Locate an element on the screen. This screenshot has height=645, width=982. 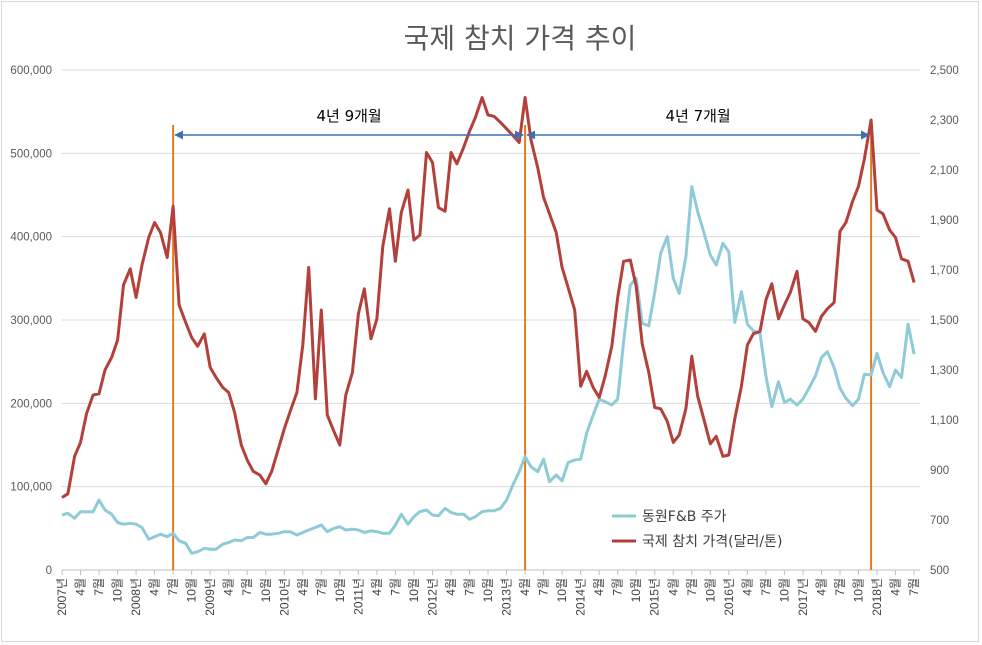
y-left-tick-label: 0 is located at coordinates (49, 571).